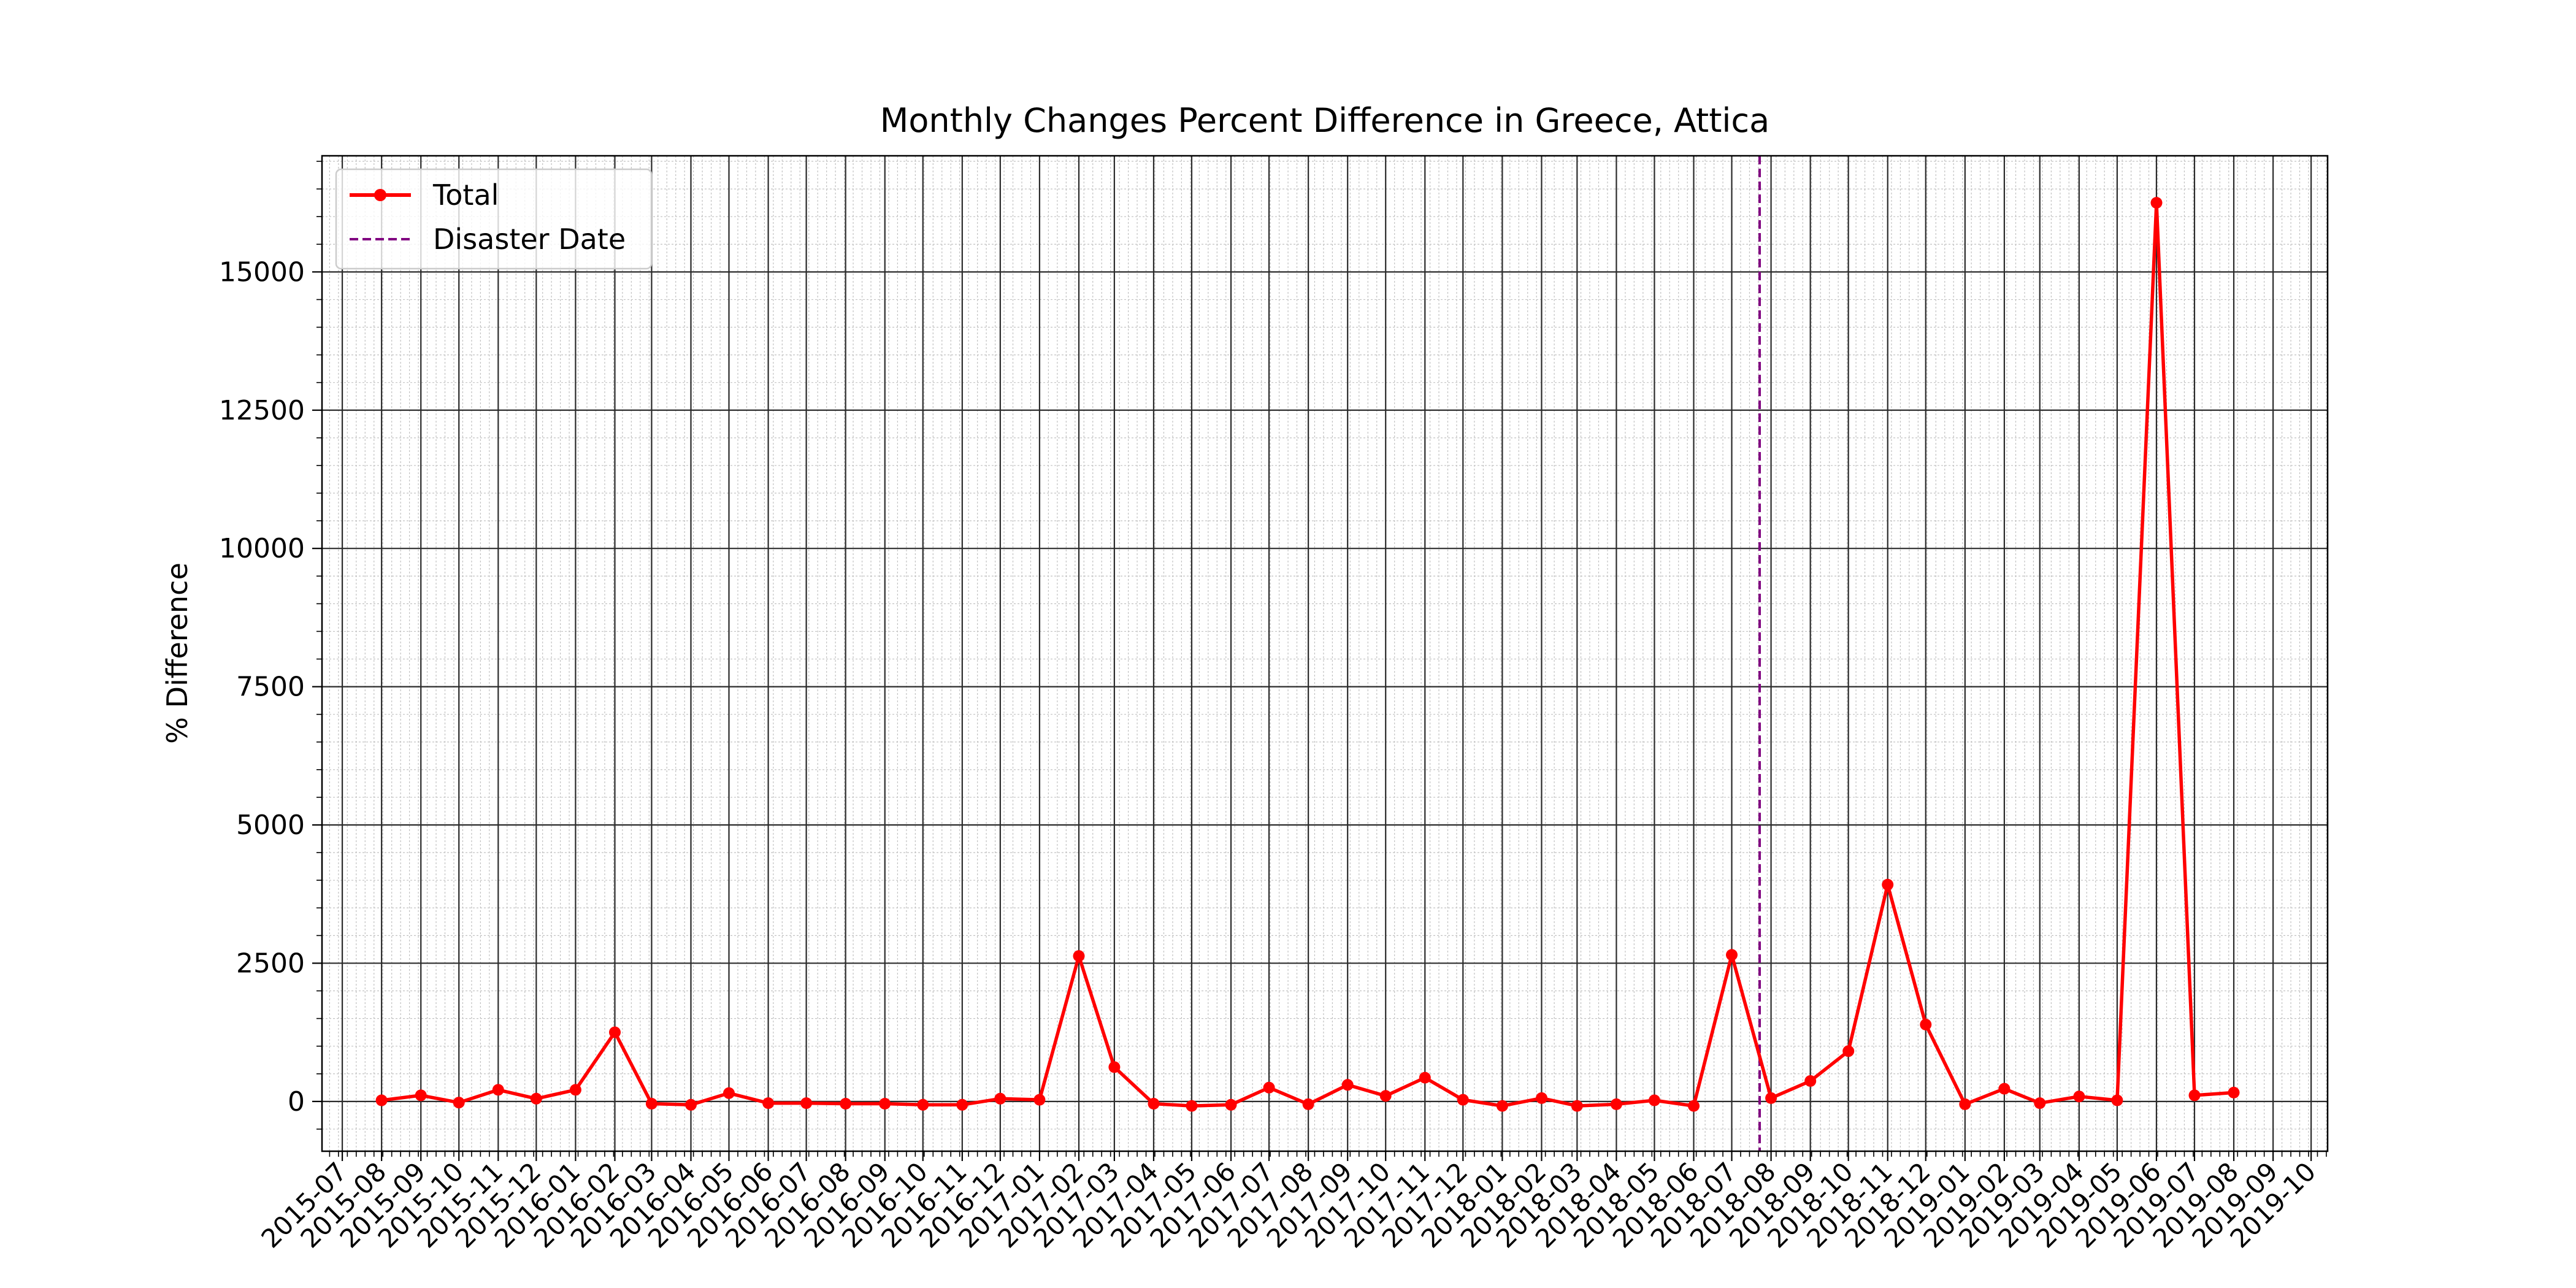 The height and width of the screenshot is (1288, 2576). I want to click on y-tick-label: 15000, so click(262, 272).